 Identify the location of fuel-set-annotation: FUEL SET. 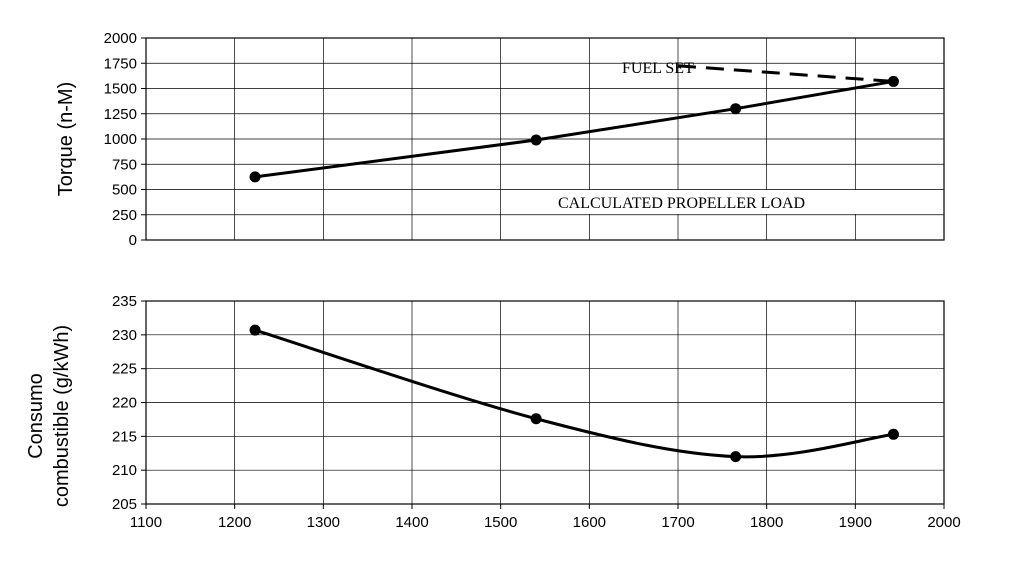
(658, 68).